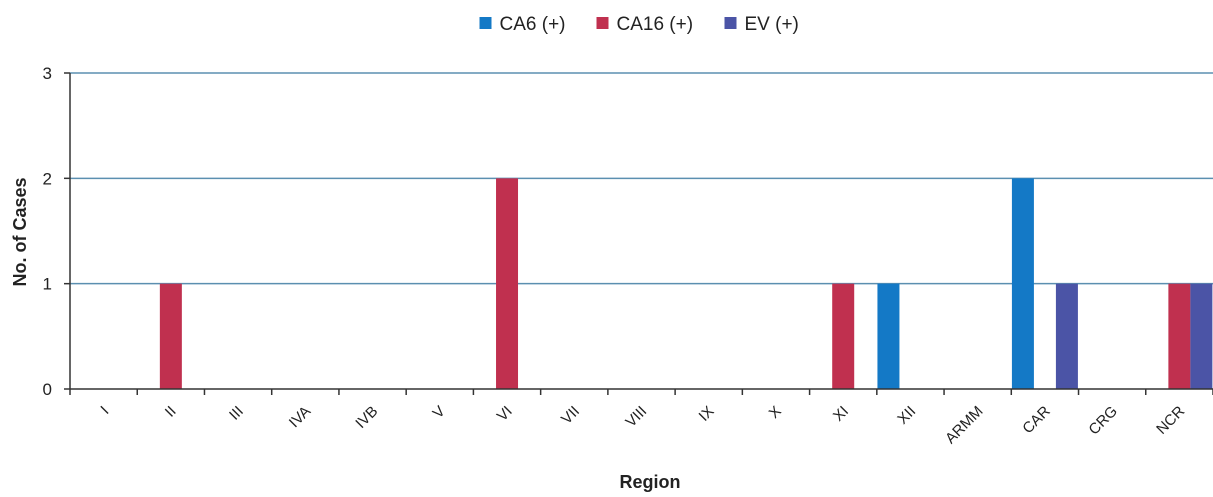 The height and width of the screenshot is (497, 1213). Describe the element at coordinates (486, 23) in the screenshot. I see `legend-swatch-ca6` at that location.